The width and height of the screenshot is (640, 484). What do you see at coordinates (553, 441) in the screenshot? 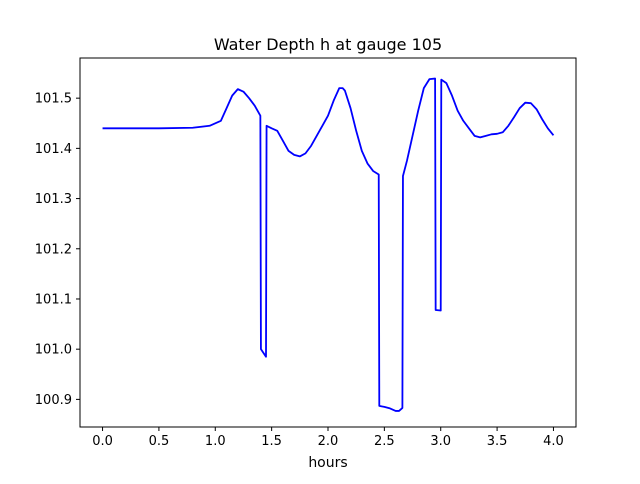
I see `x-tick-label: 4.0` at bounding box center [553, 441].